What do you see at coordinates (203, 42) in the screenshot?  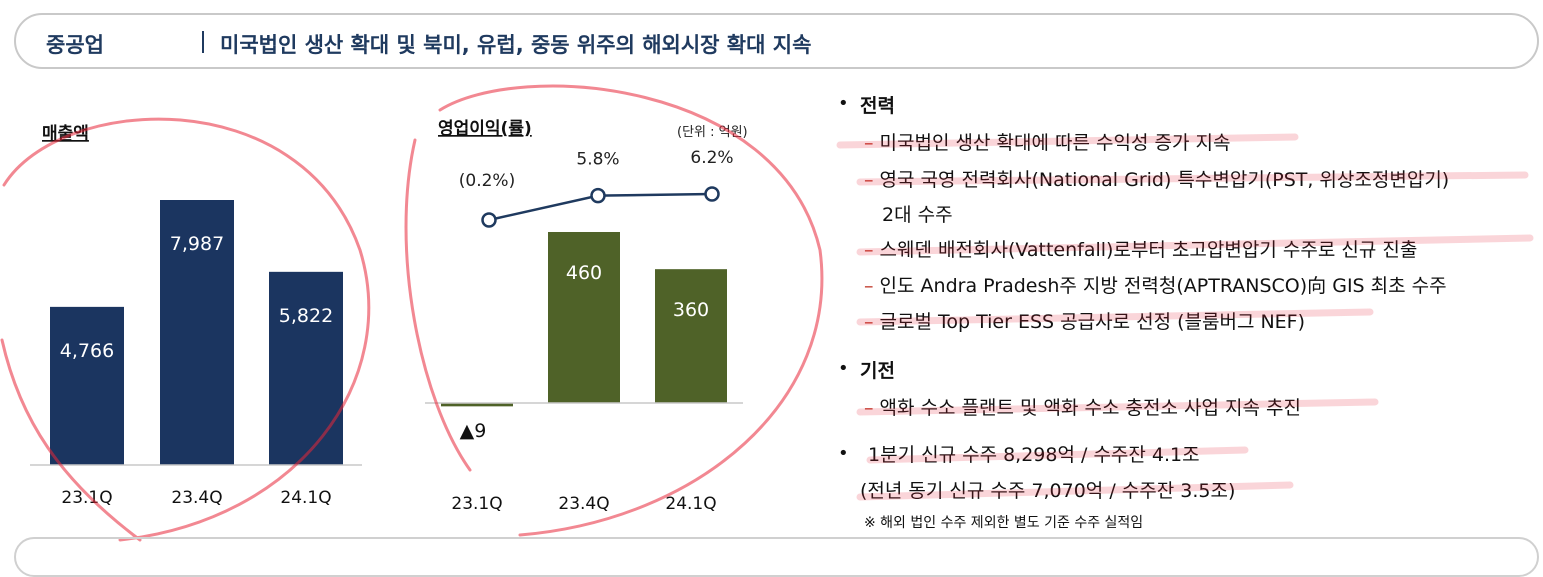 I see `header-divider` at bounding box center [203, 42].